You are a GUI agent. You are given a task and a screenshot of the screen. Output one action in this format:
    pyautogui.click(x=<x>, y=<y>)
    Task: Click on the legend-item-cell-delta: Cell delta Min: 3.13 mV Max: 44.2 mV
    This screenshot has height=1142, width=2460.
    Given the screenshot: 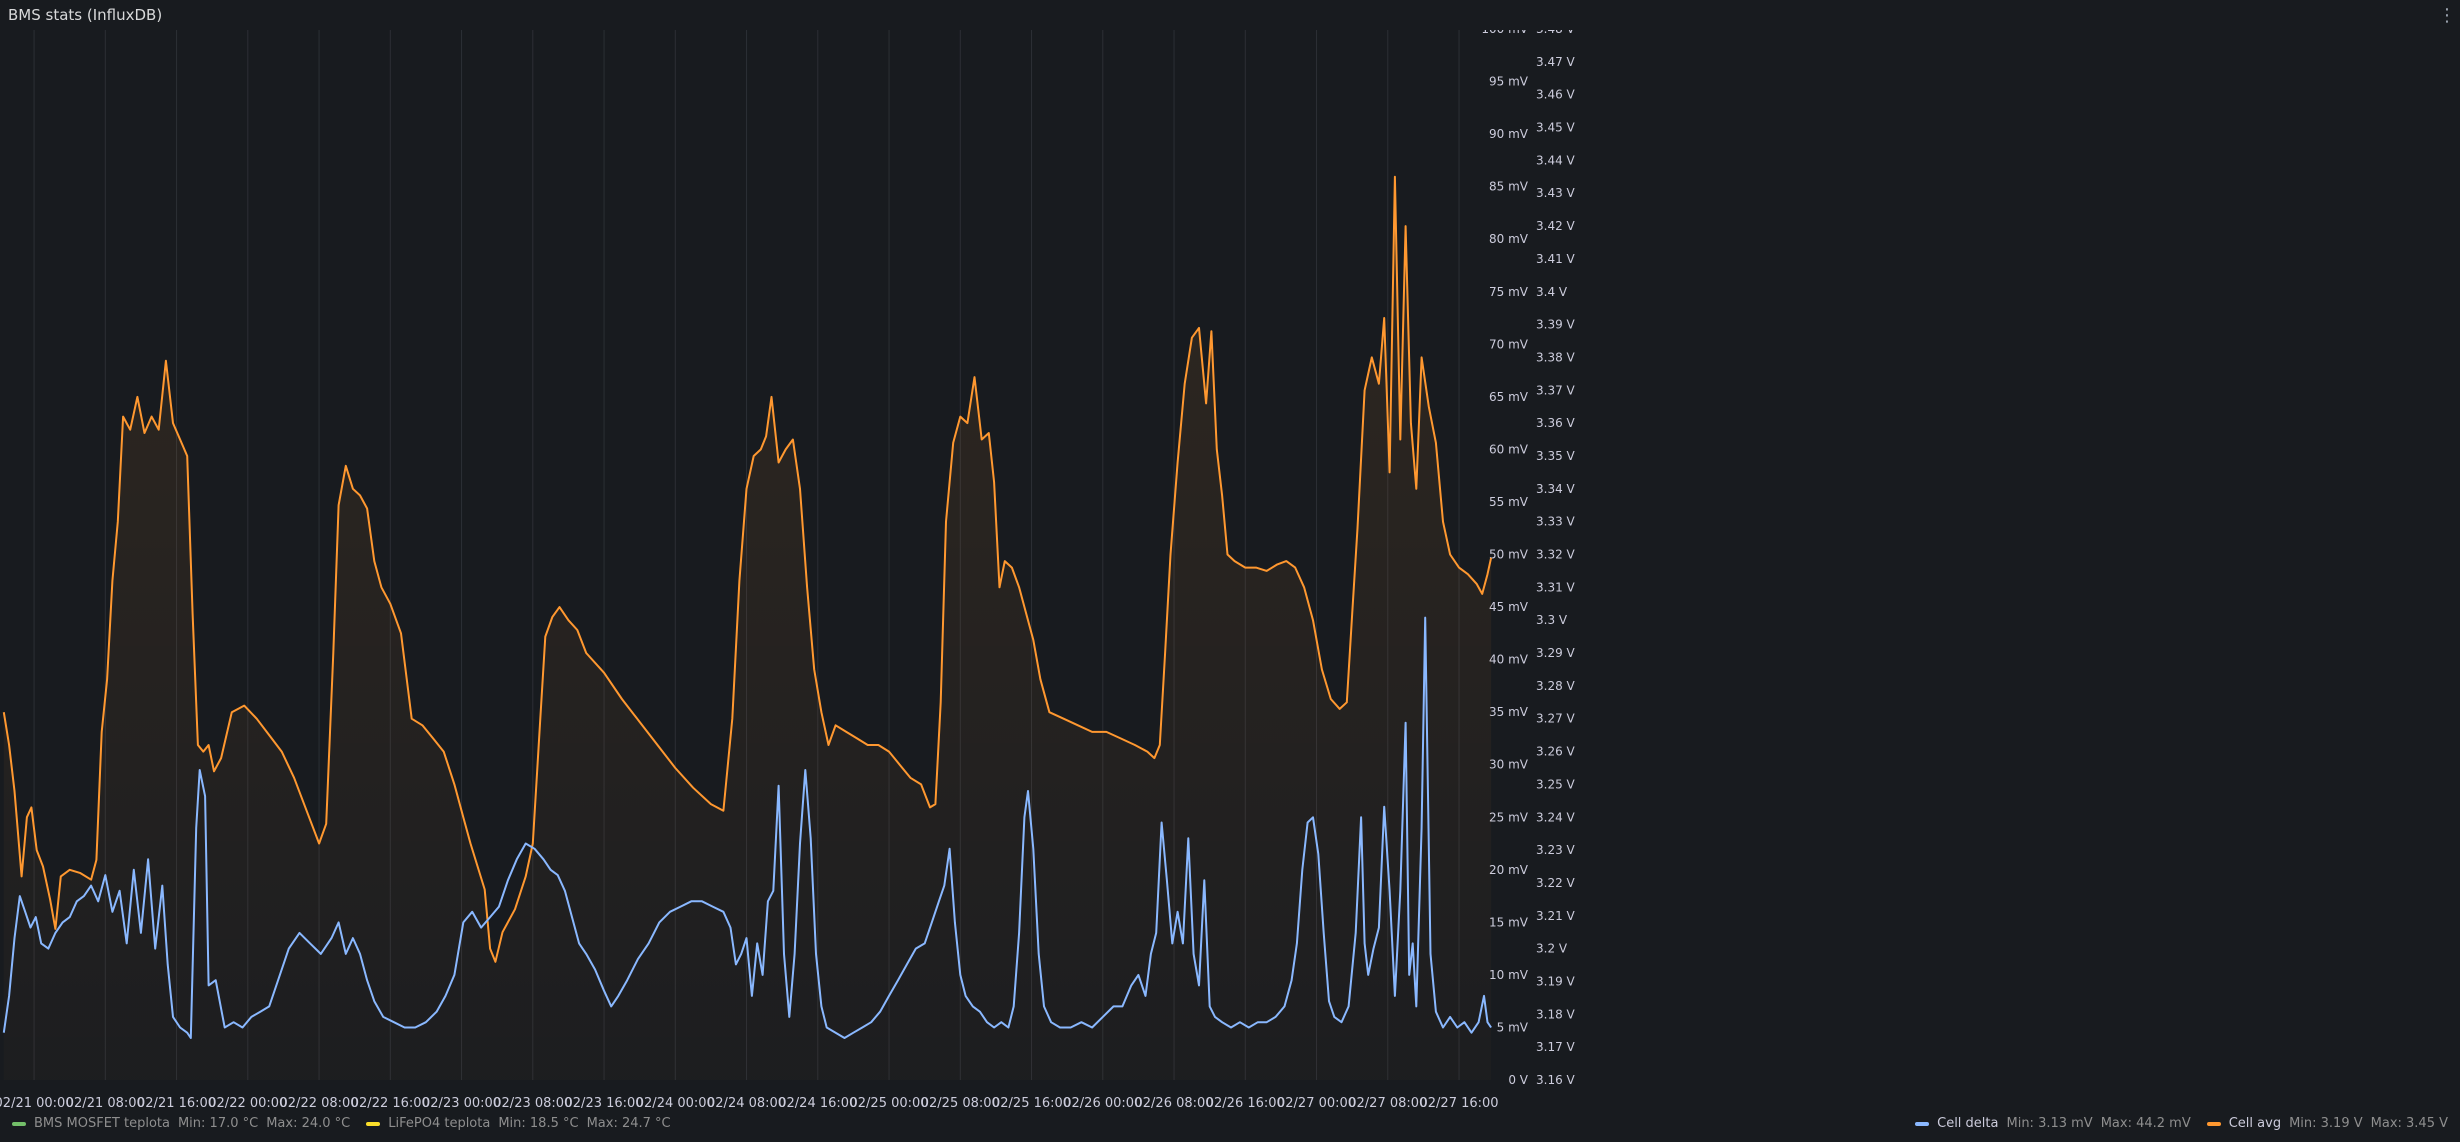 What is the action you would take?
    pyautogui.click(x=2053, y=1123)
    